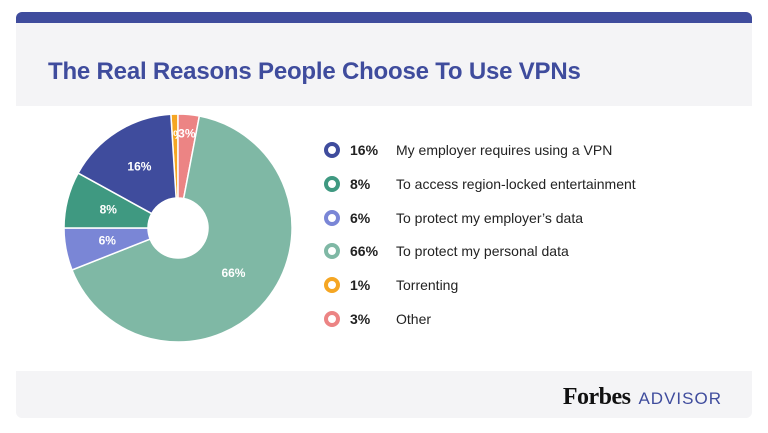 The width and height of the screenshot is (768, 433). What do you see at coordinates (360, 217) in the screenshot?
I see `legend-value: 6%` at bounding box center [360, 217].